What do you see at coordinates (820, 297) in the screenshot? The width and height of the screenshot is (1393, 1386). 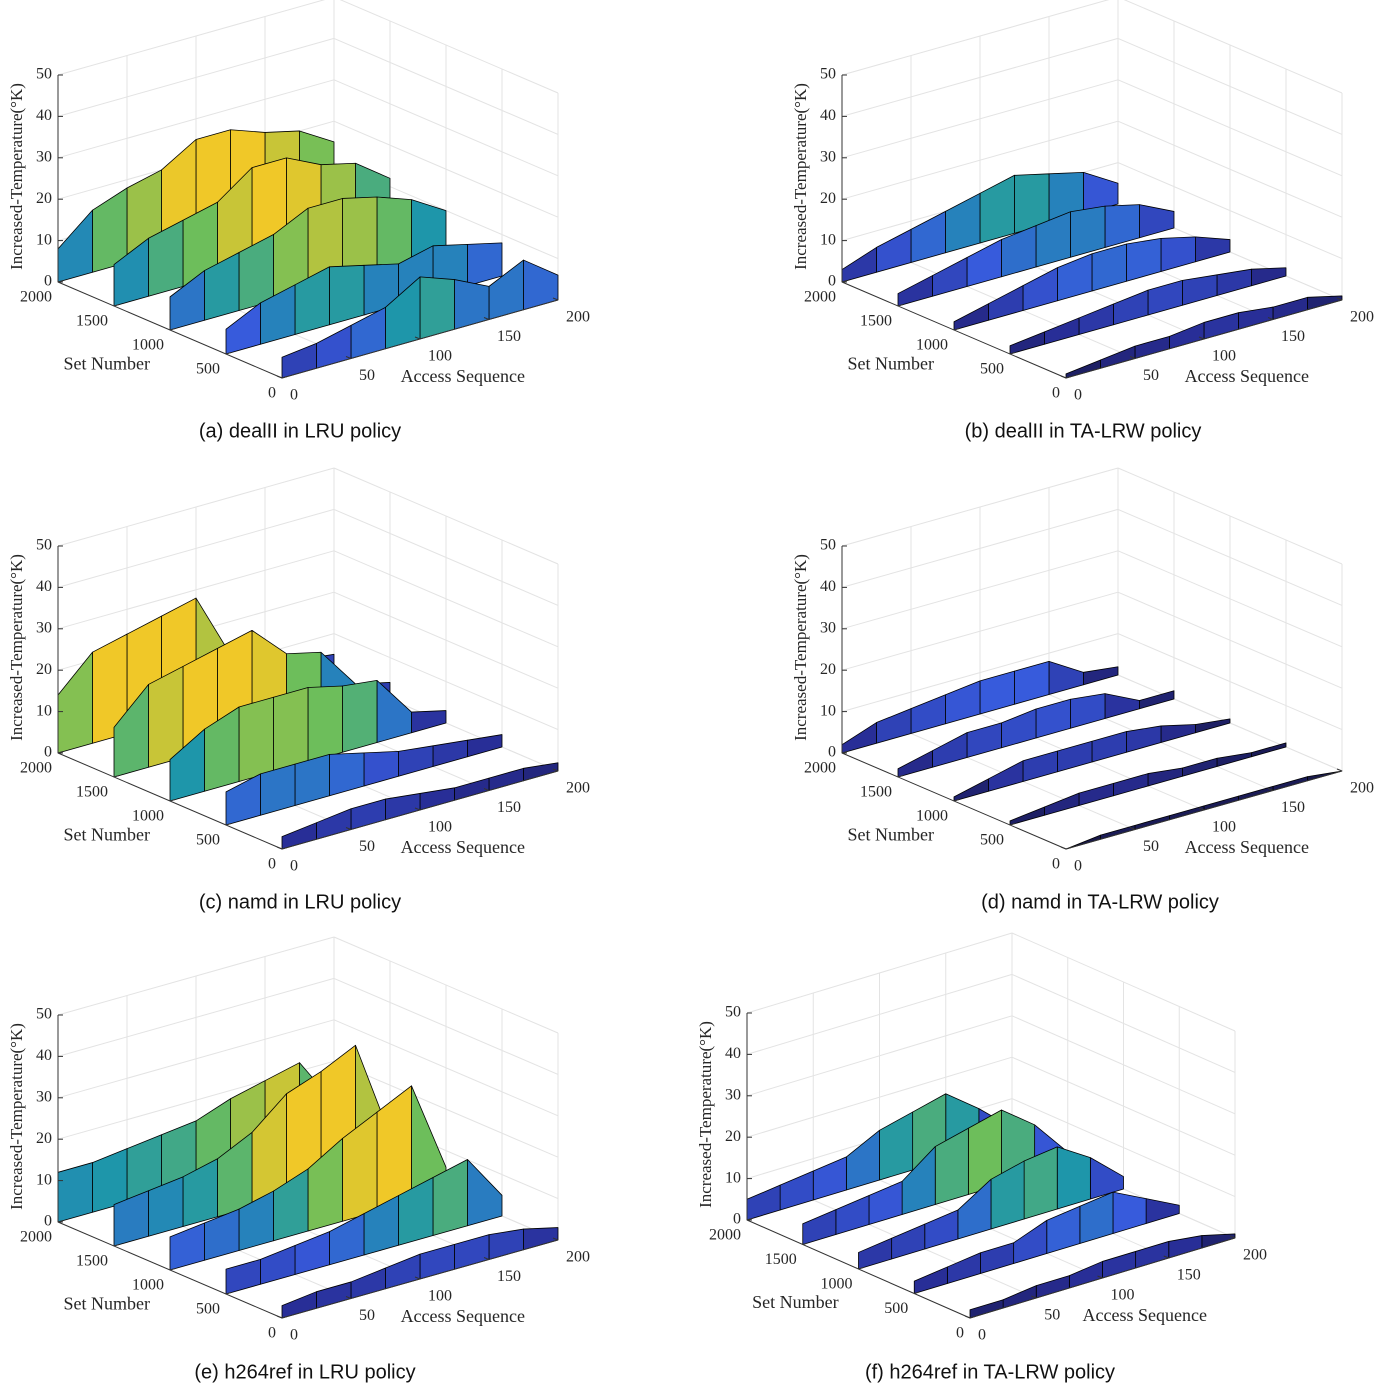 I see `y-tick-label: 2000` at bounding box center [820, 297].